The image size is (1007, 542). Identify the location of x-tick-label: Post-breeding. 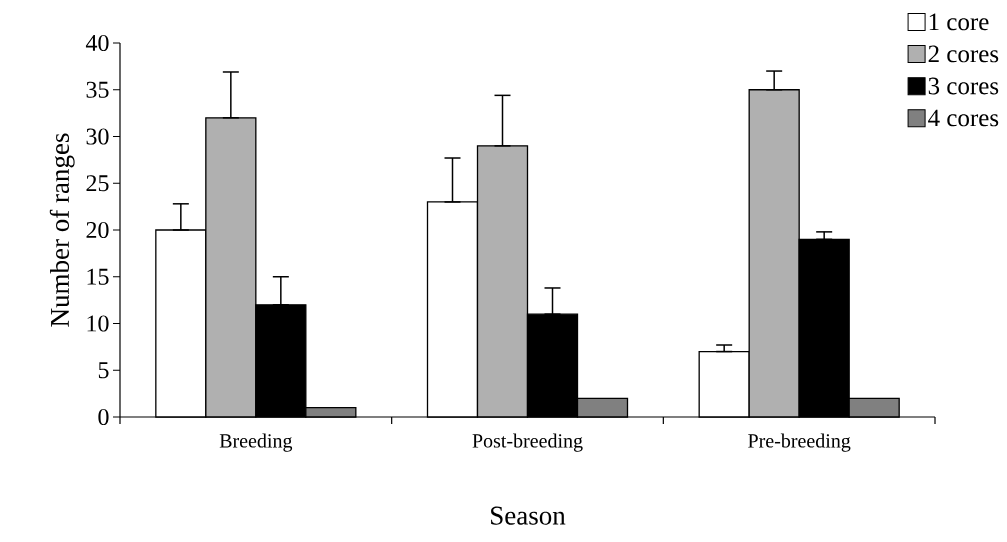
(527, 442).